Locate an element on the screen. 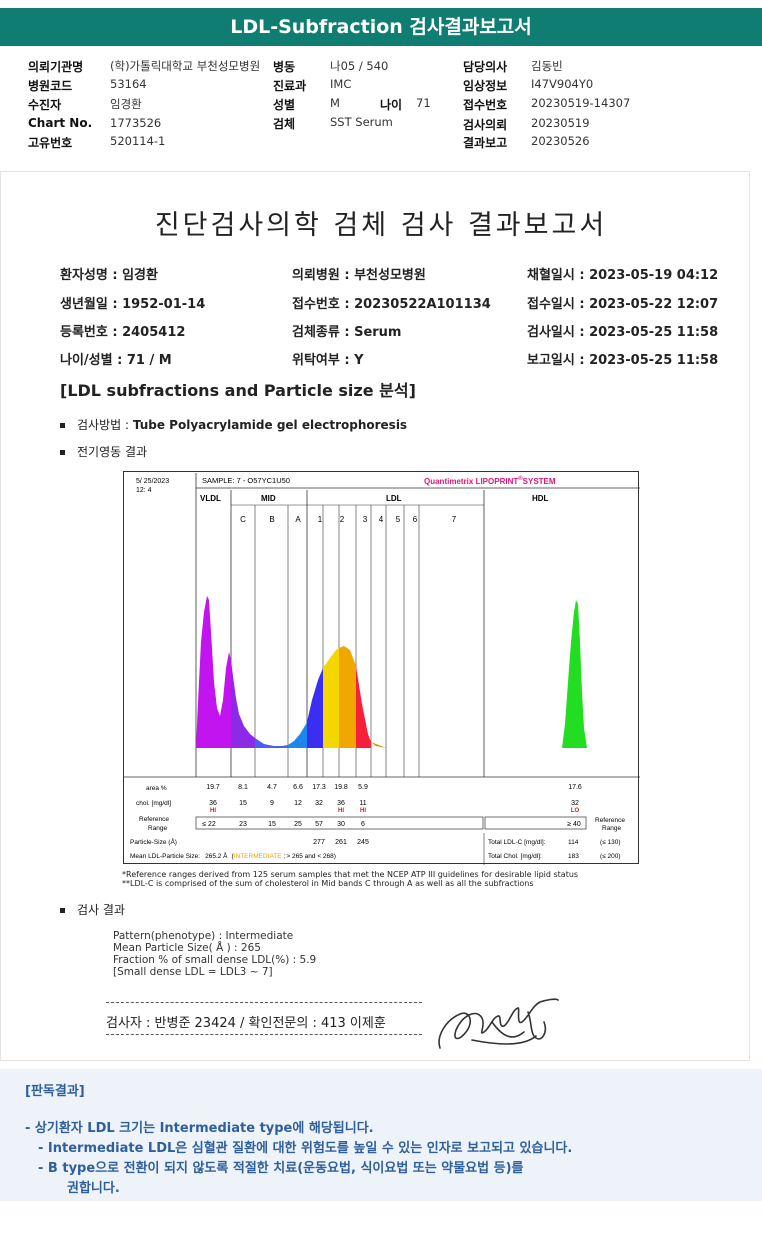 The height and width of the screenshot is (1240, 762). hdl-peak is located at coordinates (574, 674).